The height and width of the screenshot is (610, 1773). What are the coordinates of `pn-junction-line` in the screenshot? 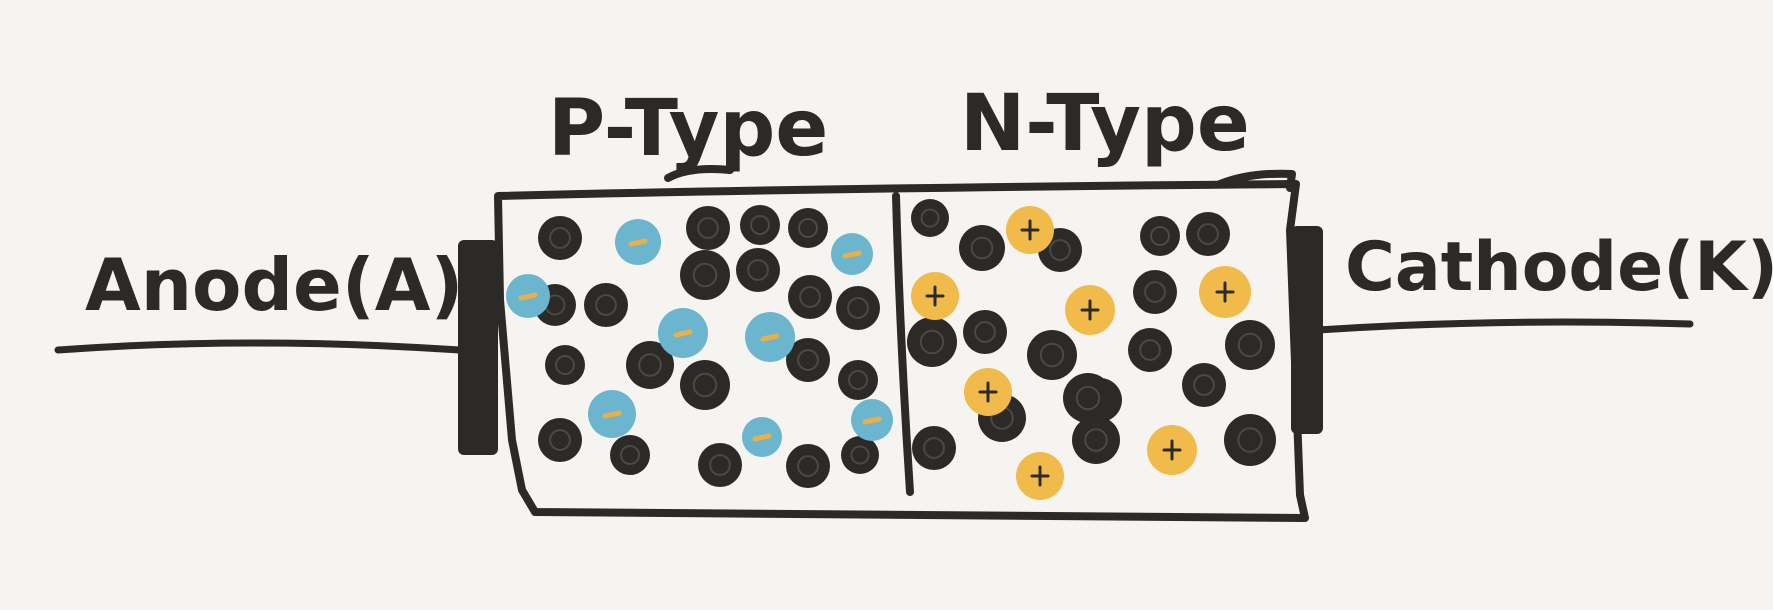 It's located at (903, 344).